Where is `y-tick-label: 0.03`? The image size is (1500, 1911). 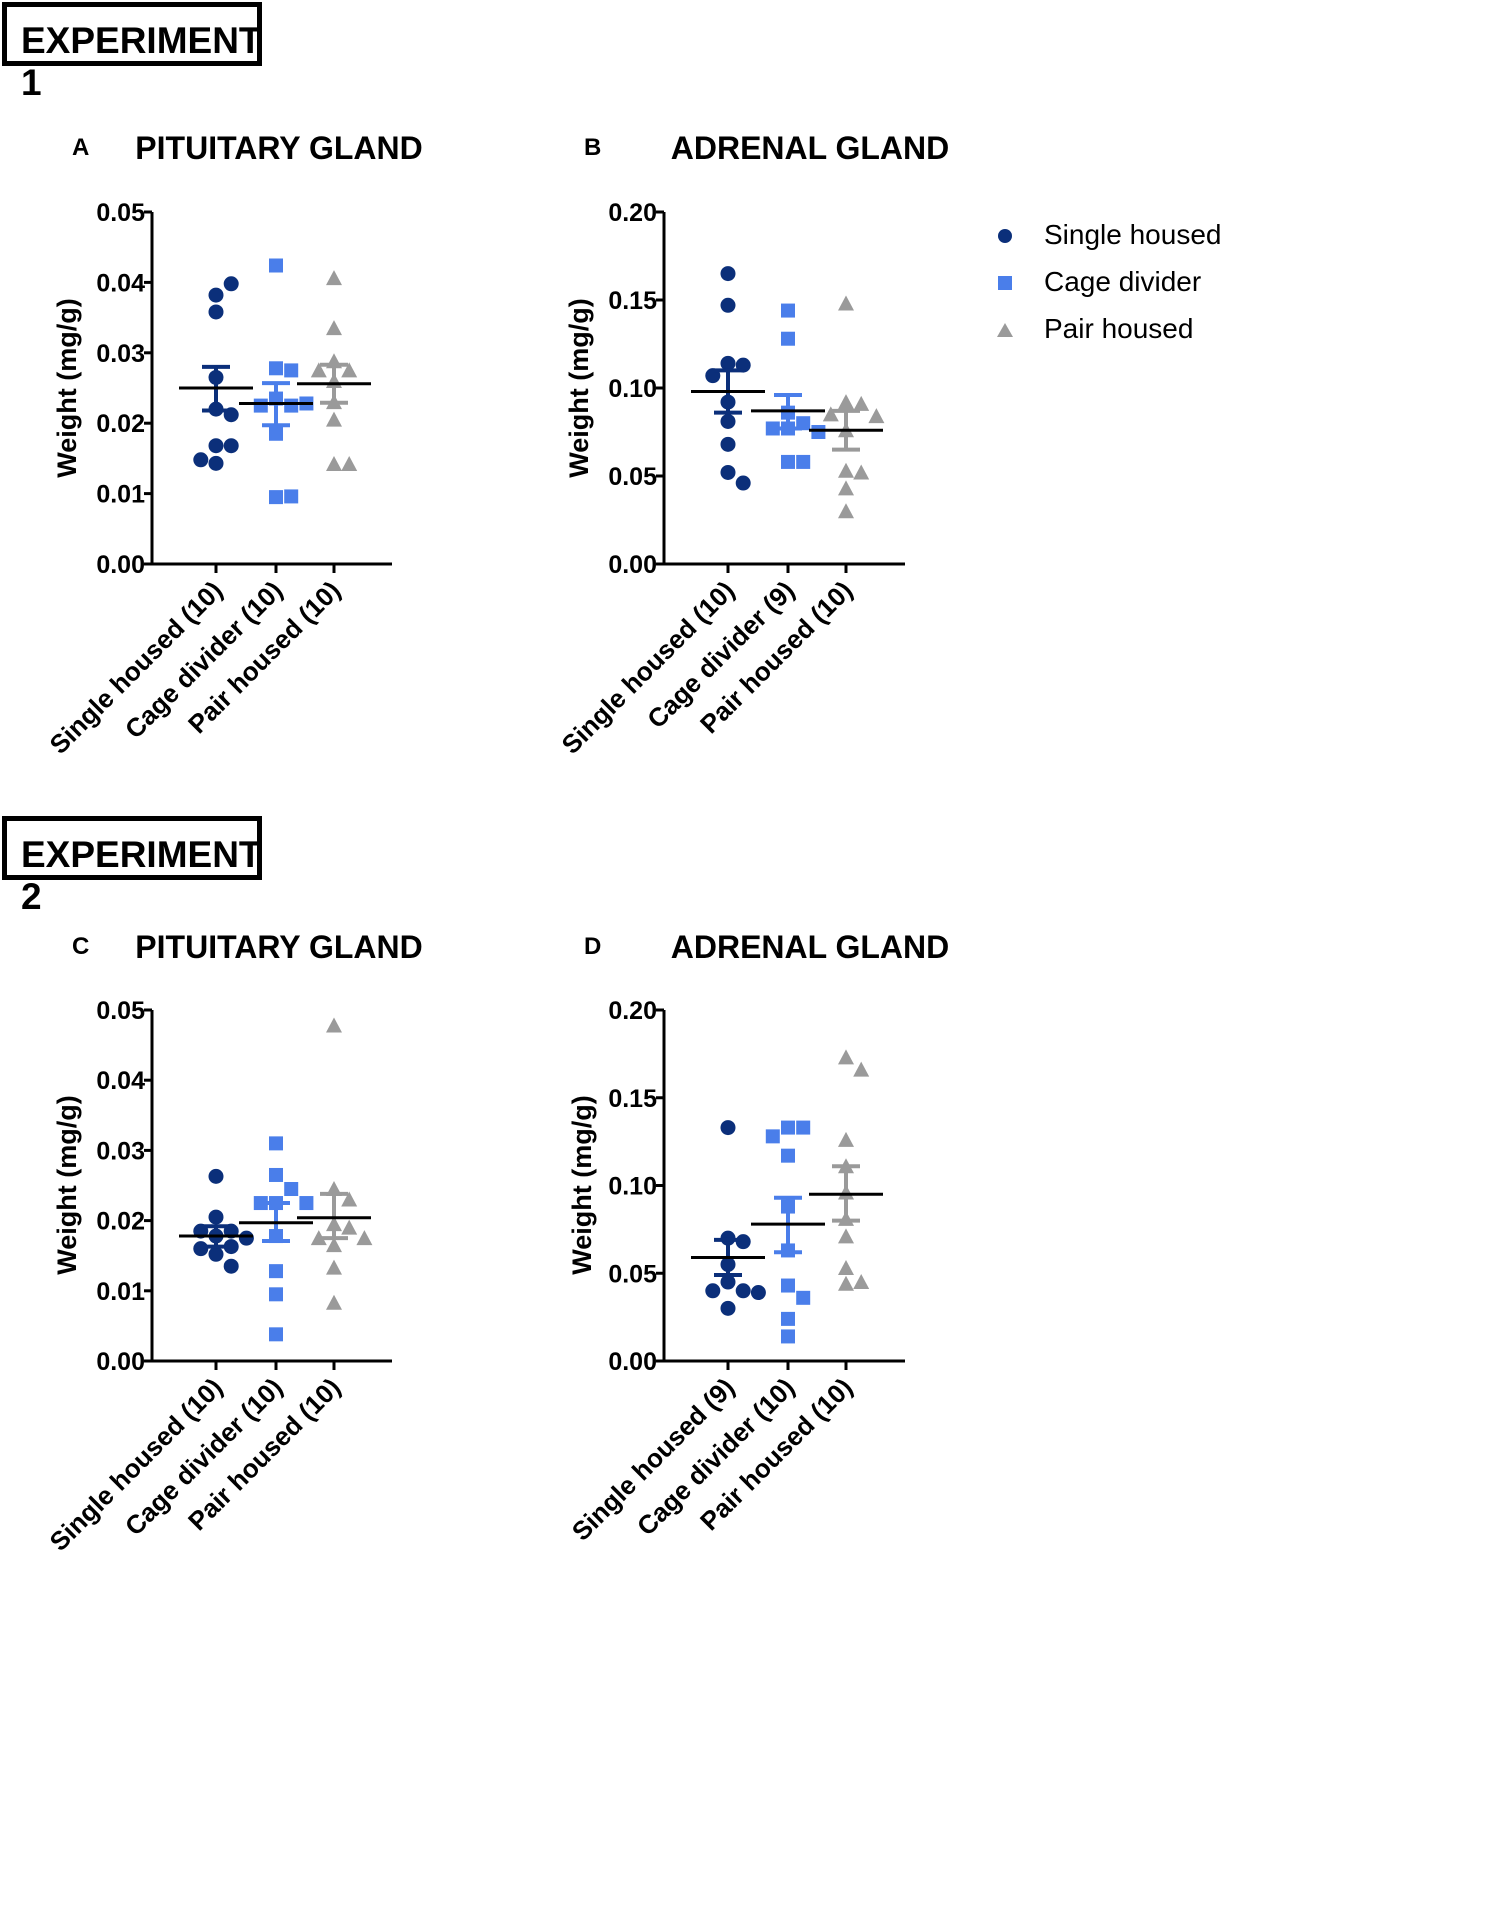 y-tick-label: 0.03 is located at coordinates (120, 354).